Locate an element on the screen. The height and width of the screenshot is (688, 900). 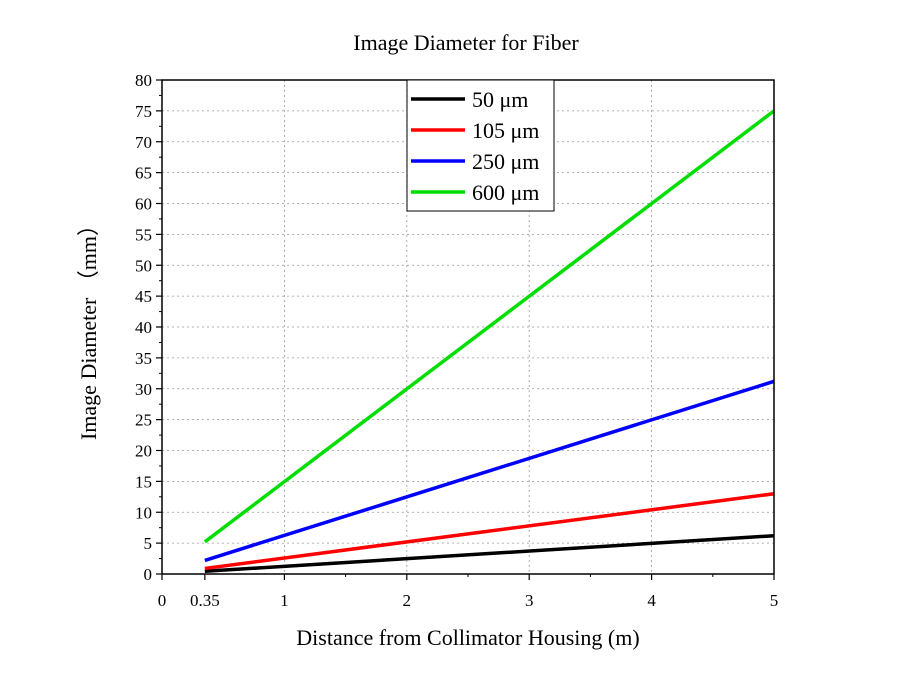
legend: 50 μm 105 μm 250 μm 600 μm is located at coordinates (480, 145).